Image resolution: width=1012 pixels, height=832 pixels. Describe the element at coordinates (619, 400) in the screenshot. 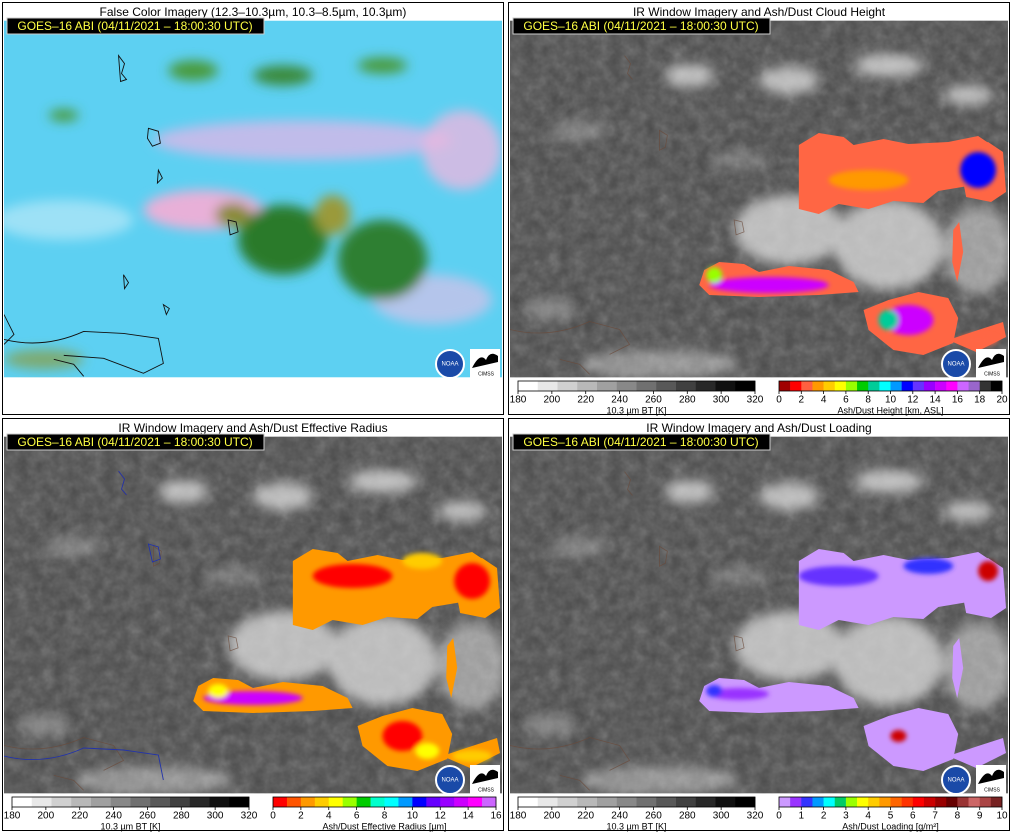

I see `colorbar-tick-label: 240` at that location.